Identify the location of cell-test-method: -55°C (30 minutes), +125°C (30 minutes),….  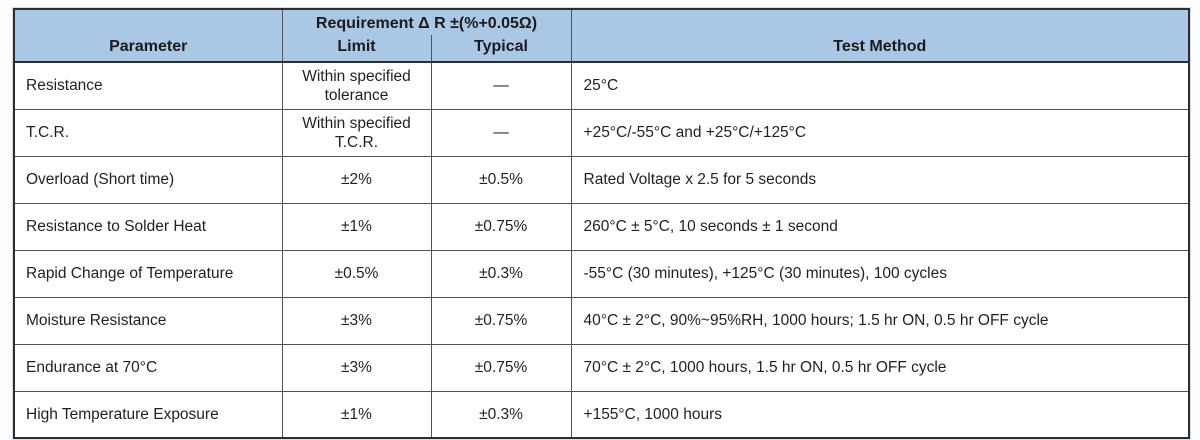
(880, 273).